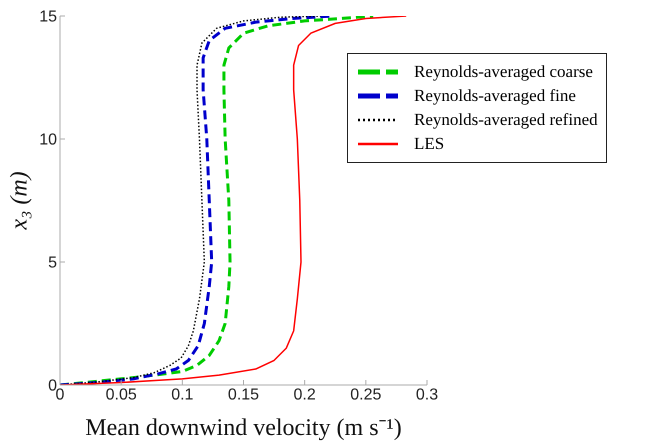 The image size is (661, 445). What do you see at coordinates (244, 395) in the screenshot?
I see `x-tick-label: 0.15` at bounding box center [244, 395].